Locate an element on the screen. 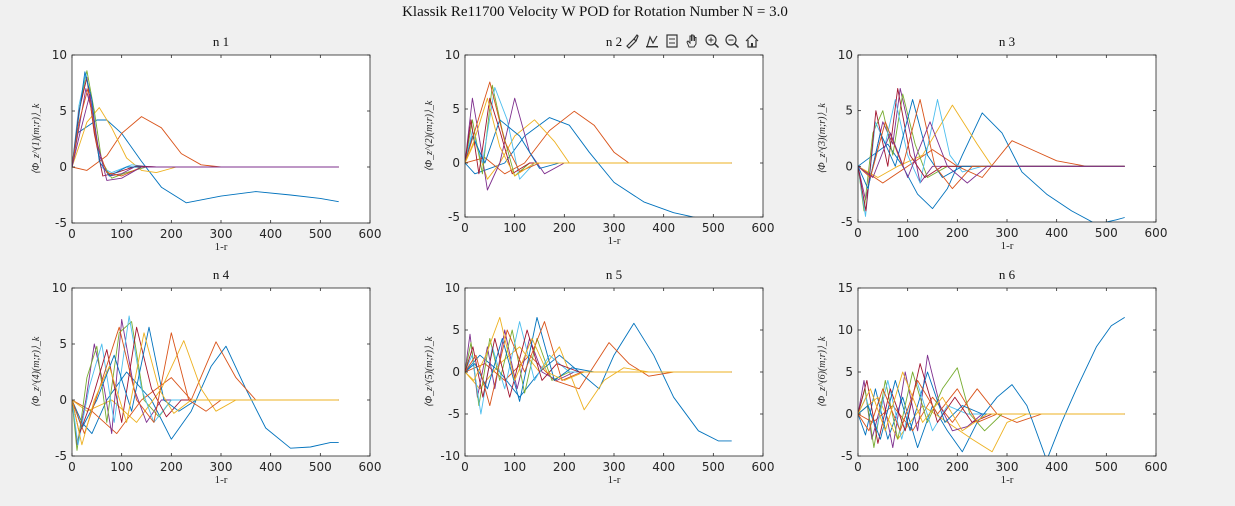 The image size is (1235, 506). legend-icon is located at coordinates (672, 41).